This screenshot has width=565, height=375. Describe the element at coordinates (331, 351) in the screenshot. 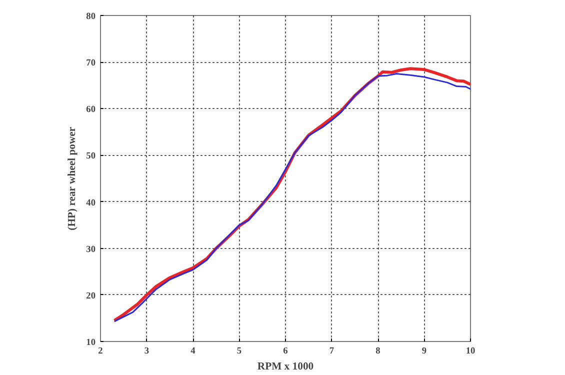

I see `x-tick-label: 7` at that location.